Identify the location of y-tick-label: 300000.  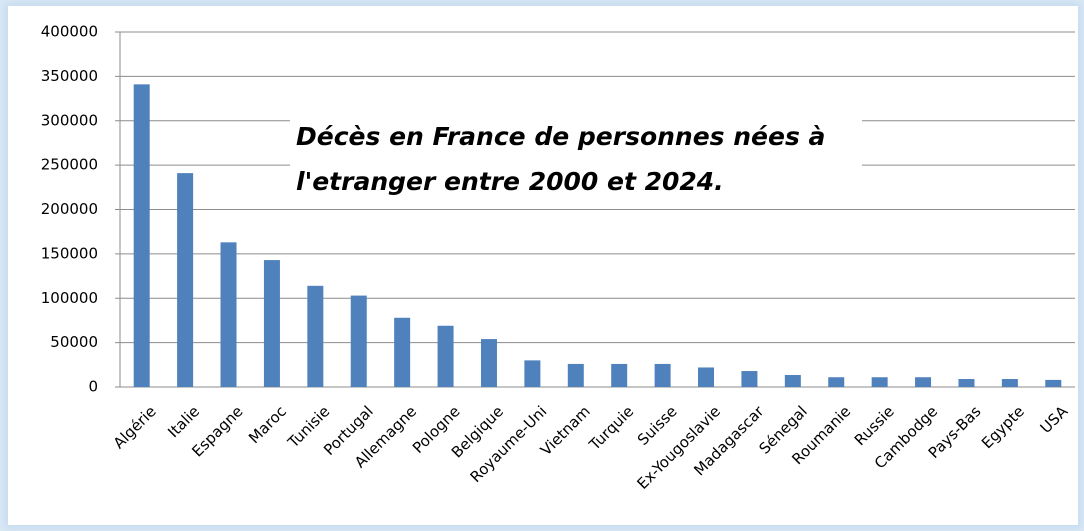
(69, 120).